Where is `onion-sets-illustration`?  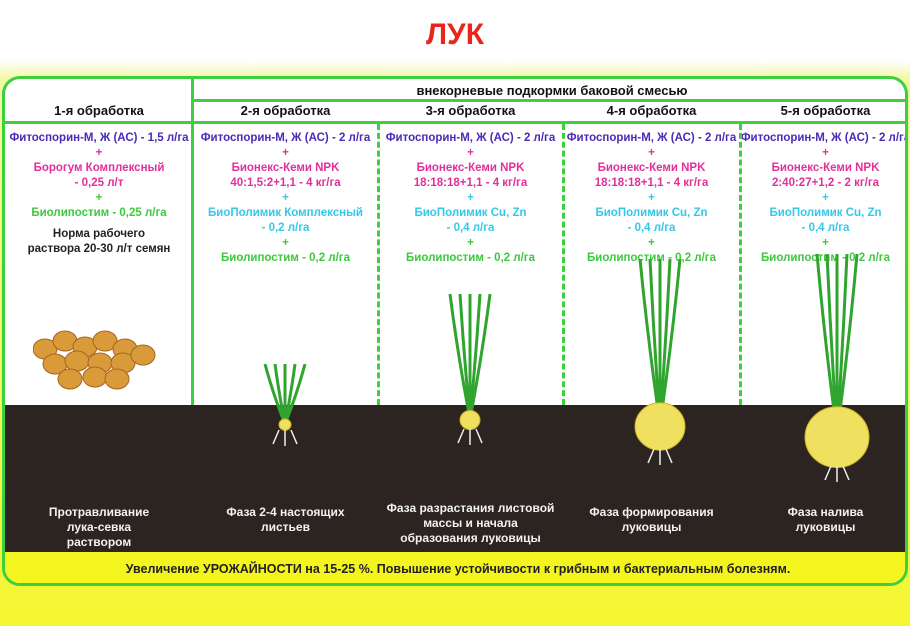
onion-sets-illustration is located at coordinates (94, 360).